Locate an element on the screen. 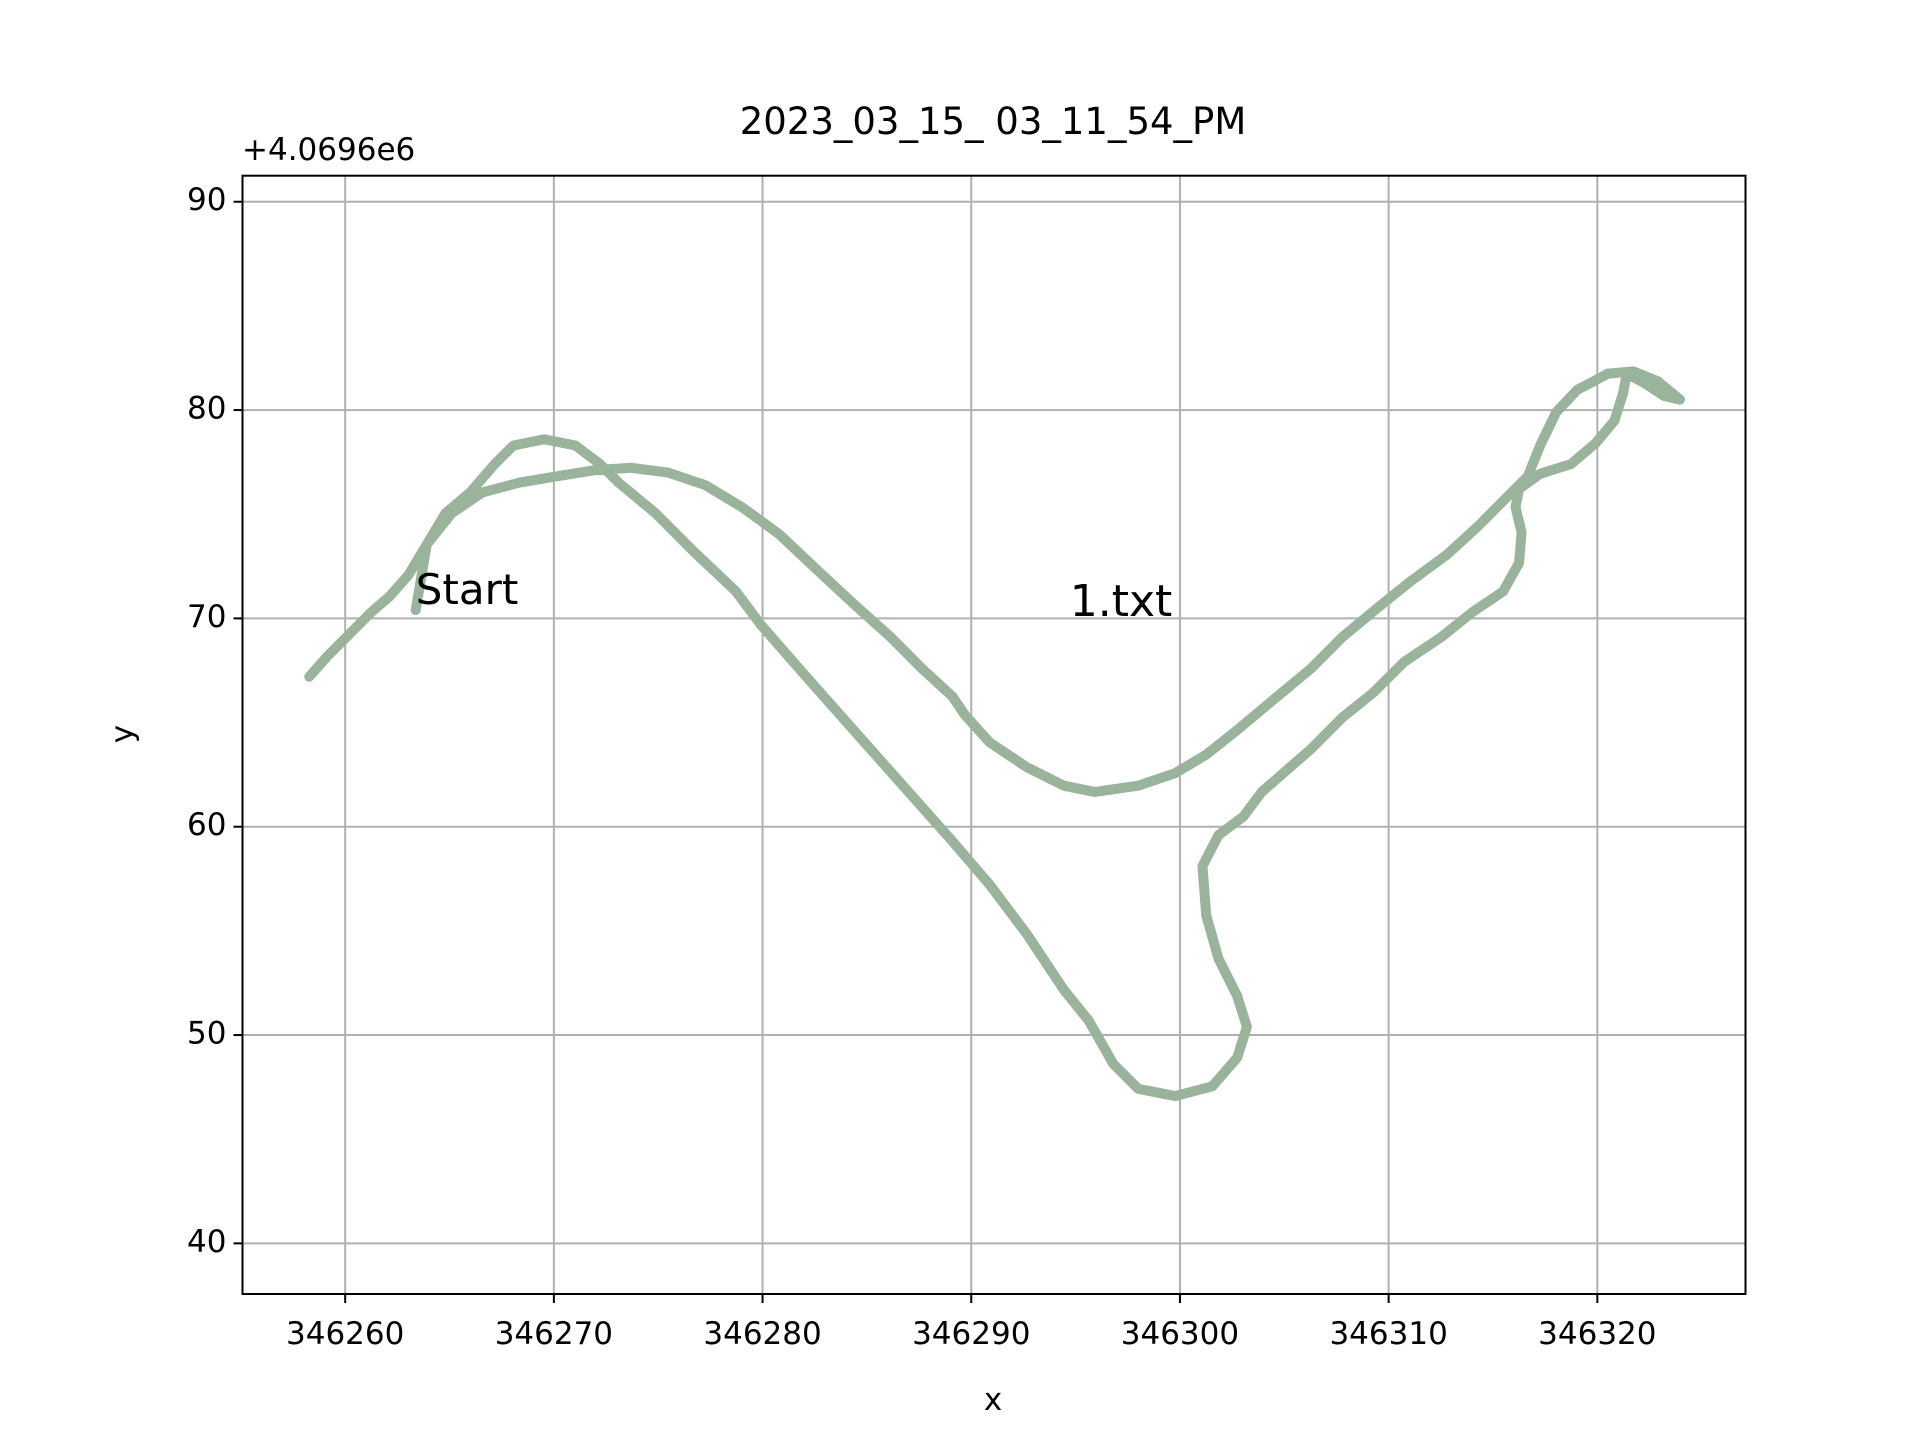  x-tick-label: 346300 is located at coordinates (1180, 1334).